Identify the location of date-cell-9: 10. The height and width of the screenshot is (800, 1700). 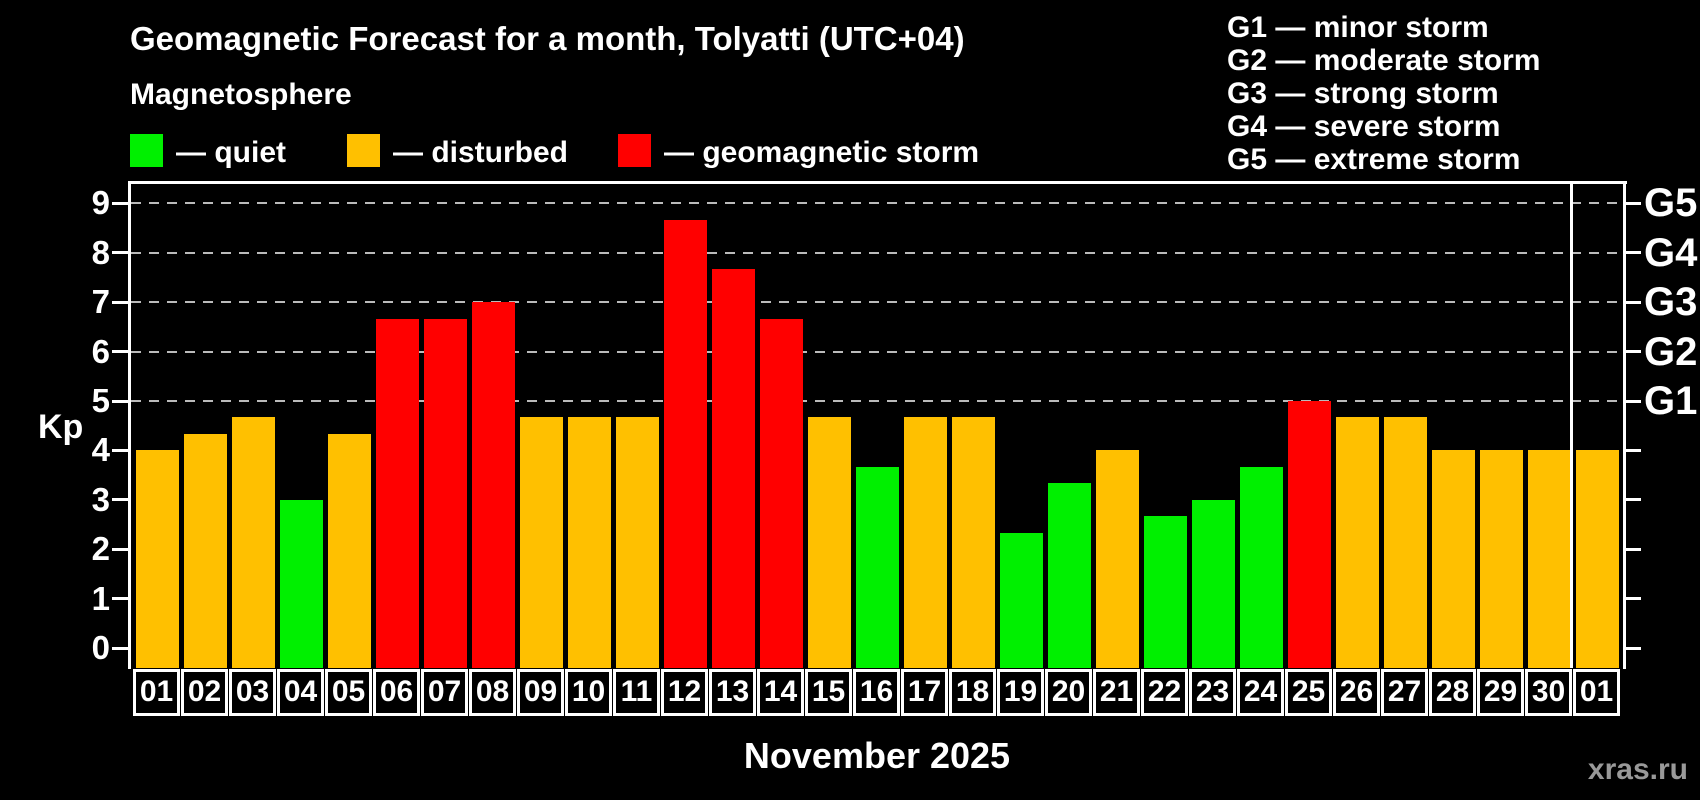
(588, 692).